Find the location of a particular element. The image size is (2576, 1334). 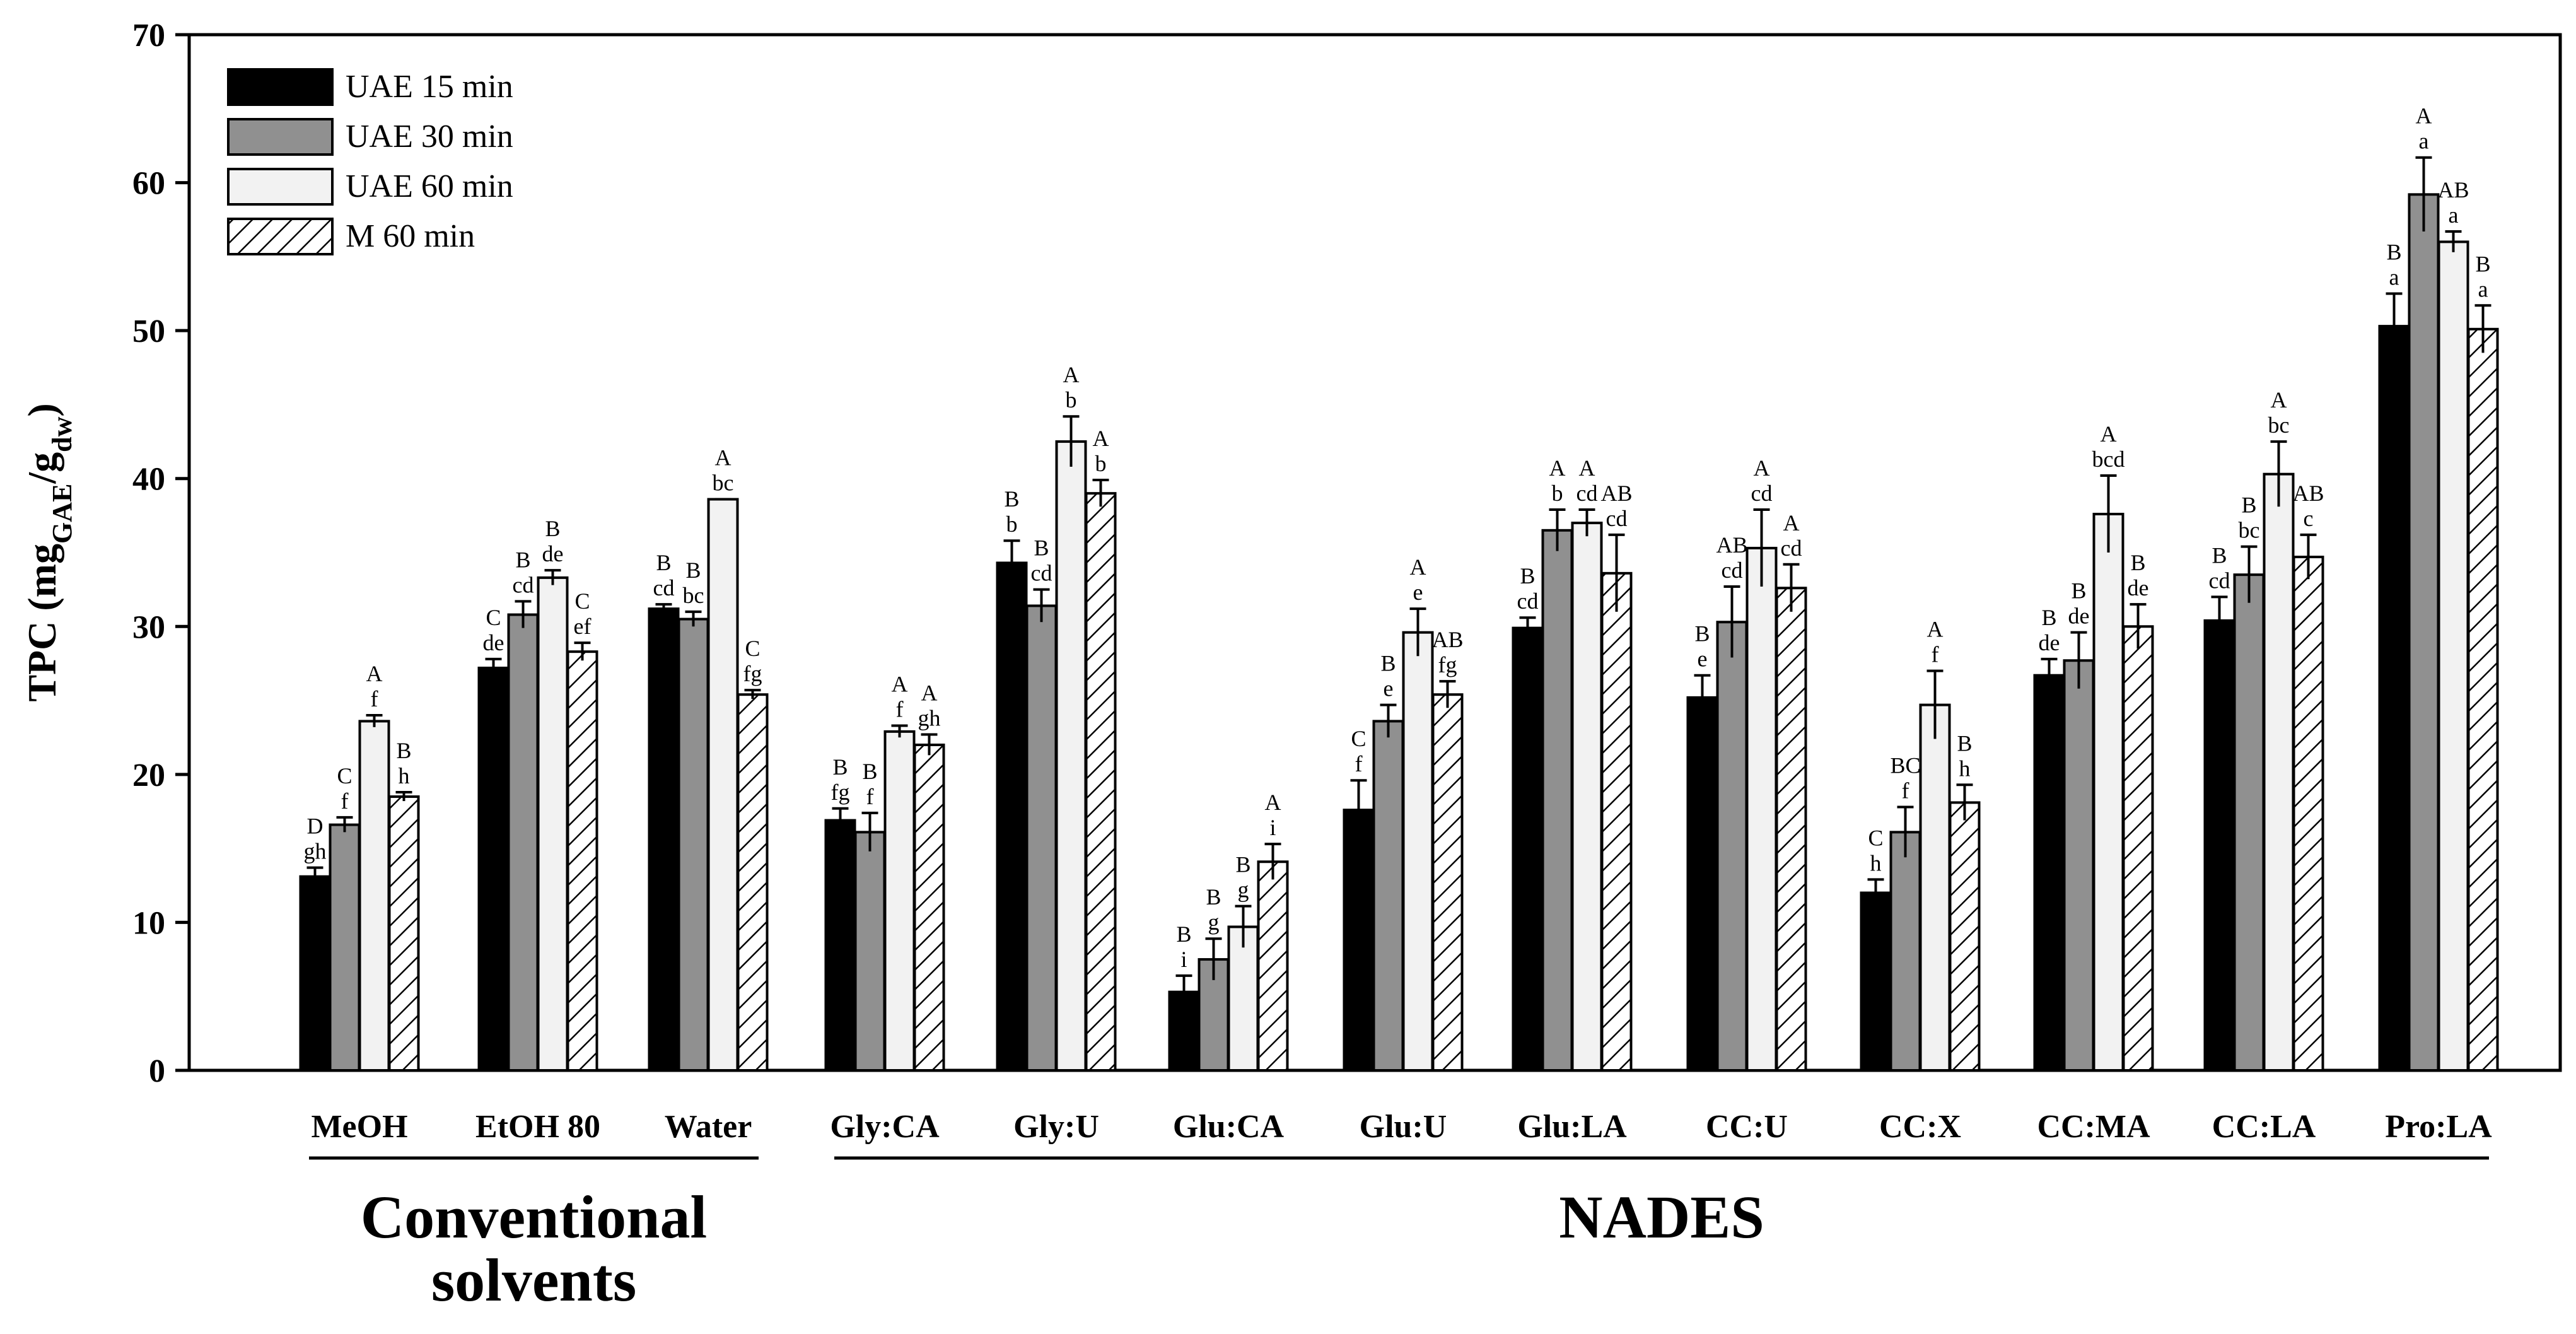

y-tick-label: 40 is located at coordinates (149, 480).